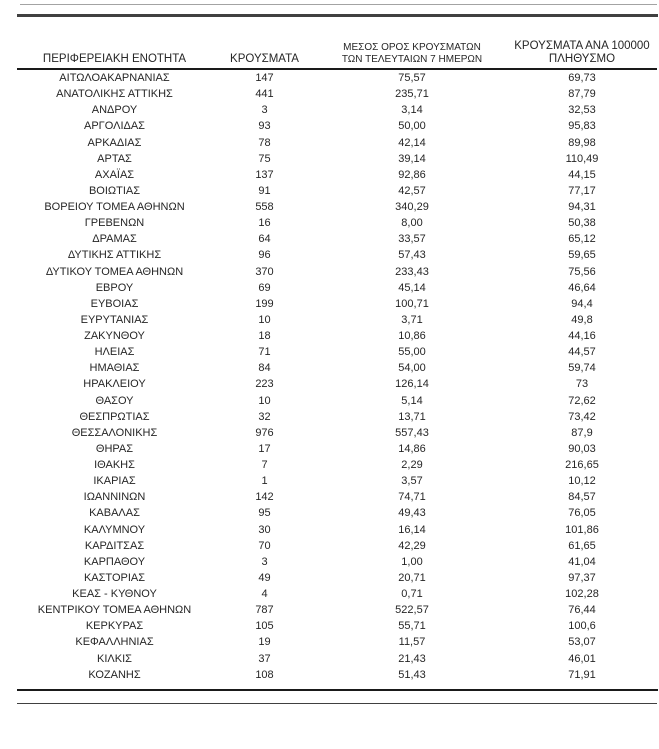  I want to click on cases-cell: 787, so click(264, 610).